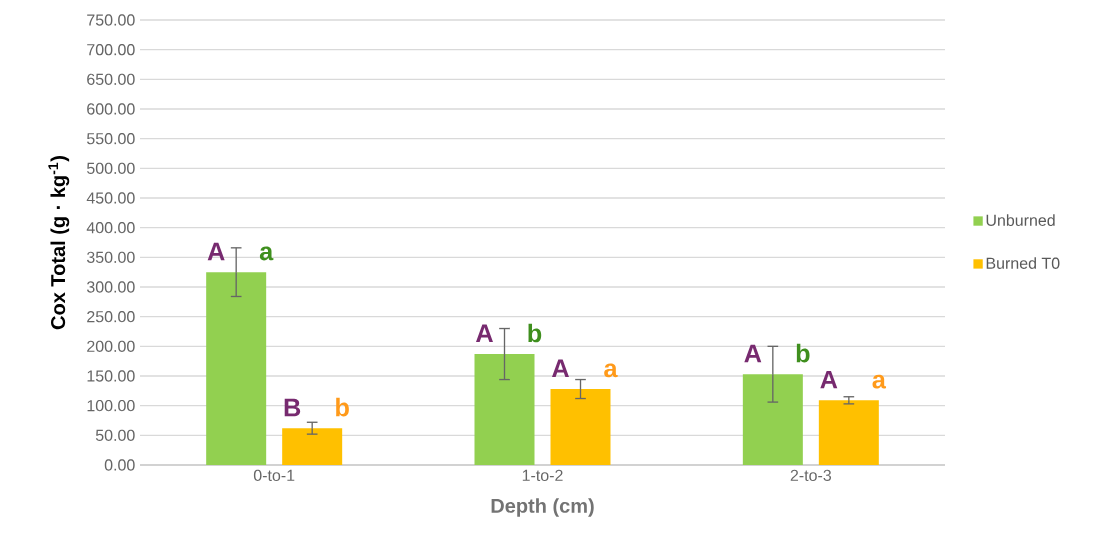  What do you see at coordinates (111, 168) in the screenshot?
I see `y-tick-label: 500.00` at bounding box center [111, 168].